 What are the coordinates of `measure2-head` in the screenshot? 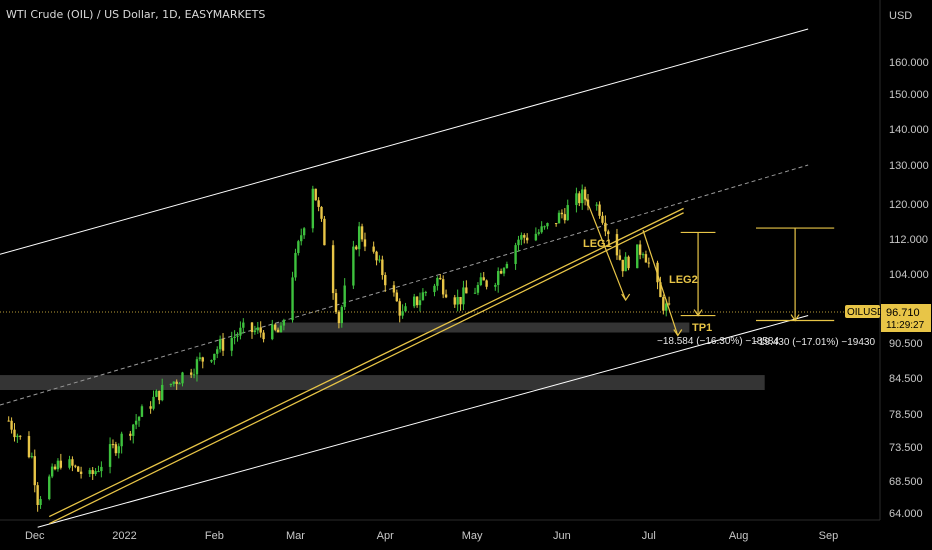 It's located at (795, 318).